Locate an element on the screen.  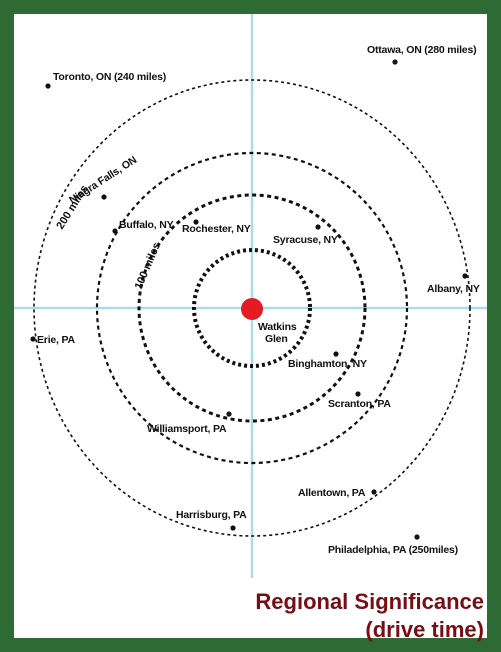
place-dot-toronto is located at coordinates (48, 86).